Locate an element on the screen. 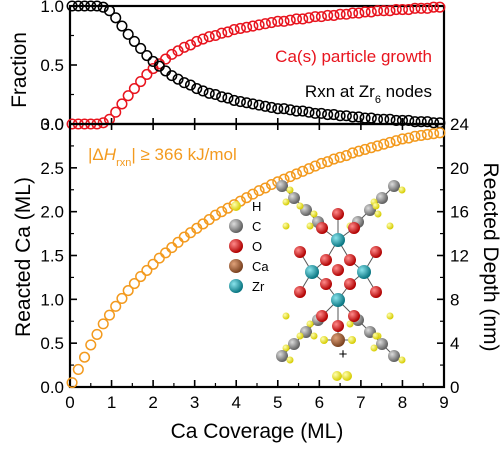 The width and height of the screenshot is (500, 450). y2-tick-label: 16 is located at coordinates (459, 212).